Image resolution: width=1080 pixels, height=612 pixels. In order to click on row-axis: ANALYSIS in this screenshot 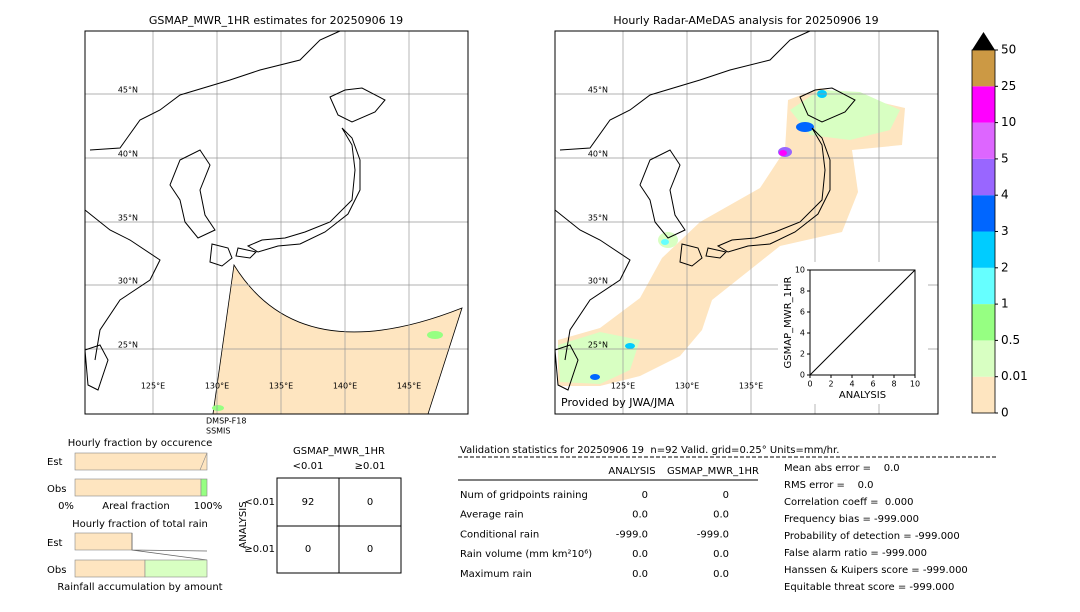, I will do `click(243, 524)`.